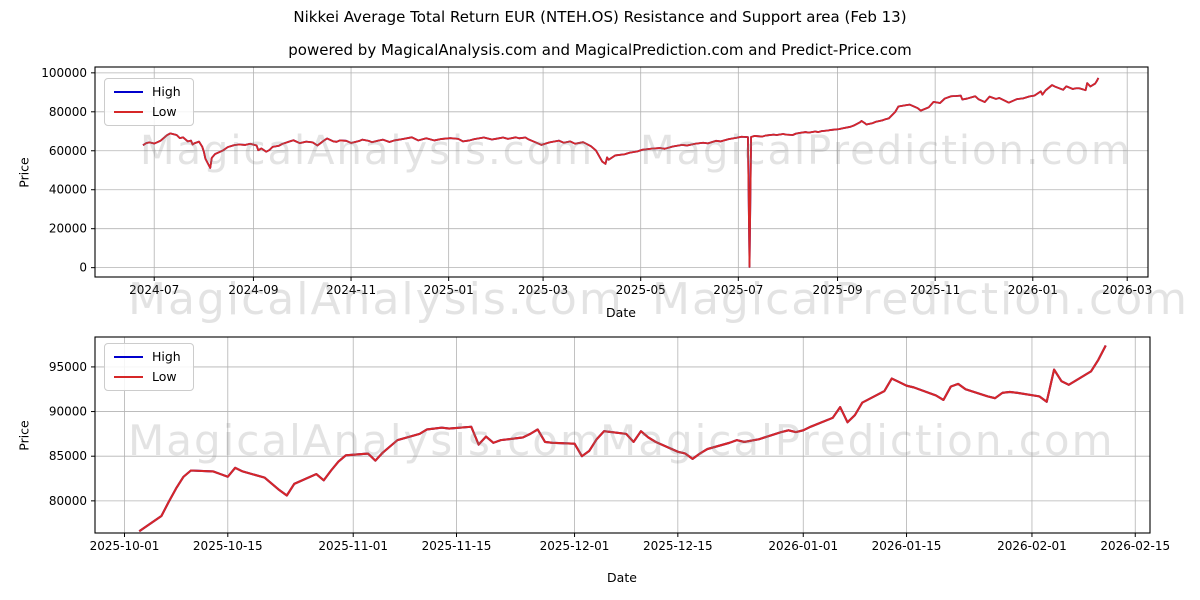  I want to click on y-tick-label: 95000, so click(68, 367).